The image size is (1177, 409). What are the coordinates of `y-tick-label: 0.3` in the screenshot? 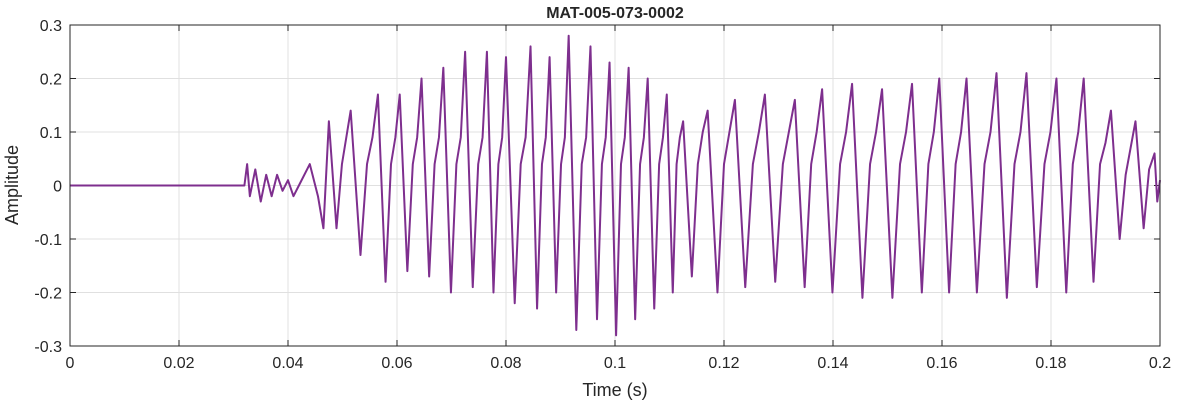 It's located at (51, 26).